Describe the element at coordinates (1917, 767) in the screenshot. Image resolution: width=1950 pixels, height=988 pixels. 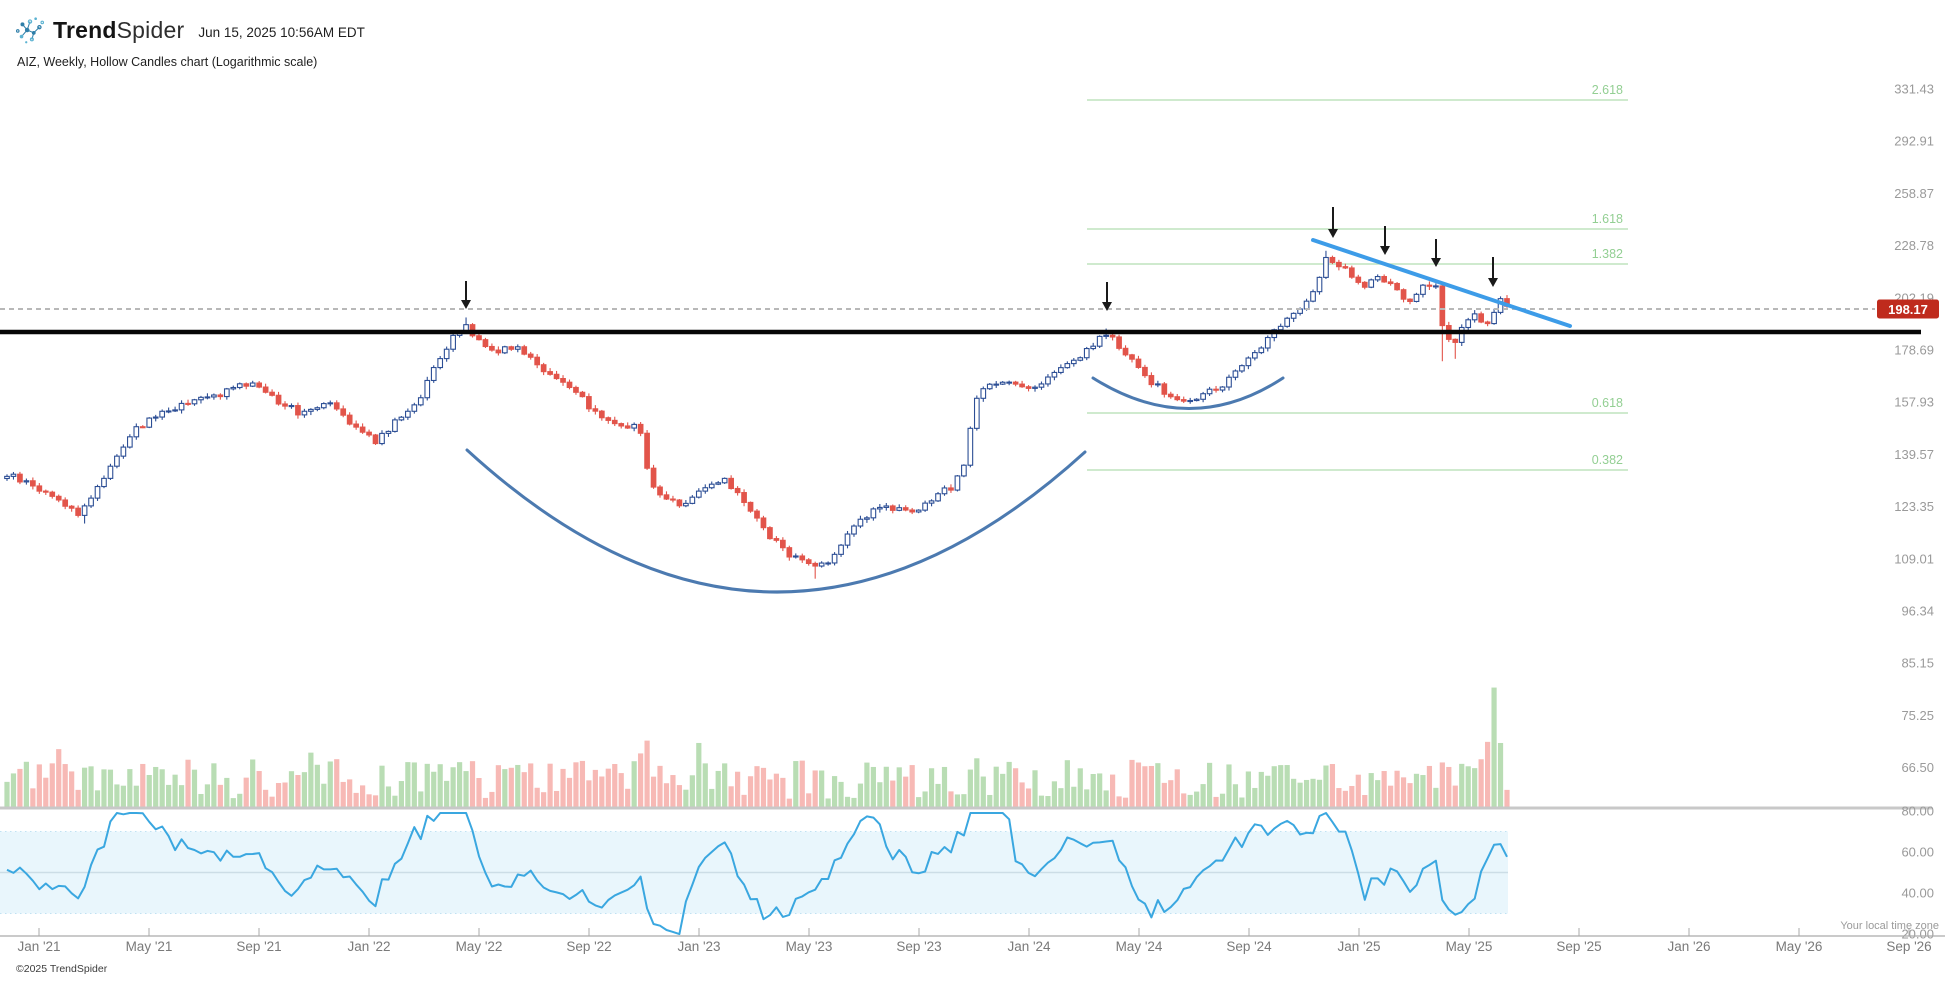
I see `price-axis-label: 66.50` at that location.